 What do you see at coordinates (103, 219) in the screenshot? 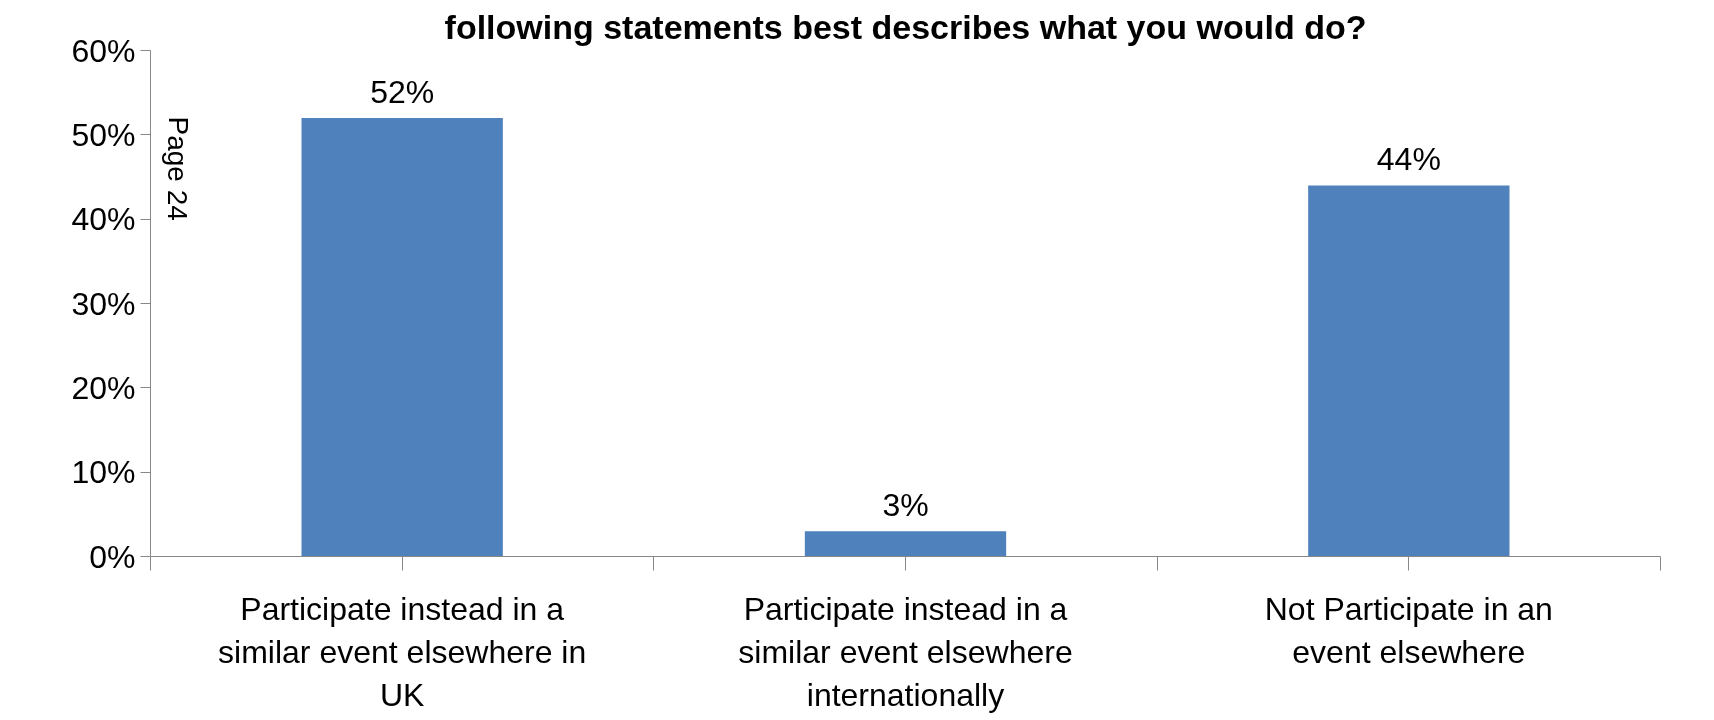
I see `y-tick-label: 40%` at bounding box center [103, 219].